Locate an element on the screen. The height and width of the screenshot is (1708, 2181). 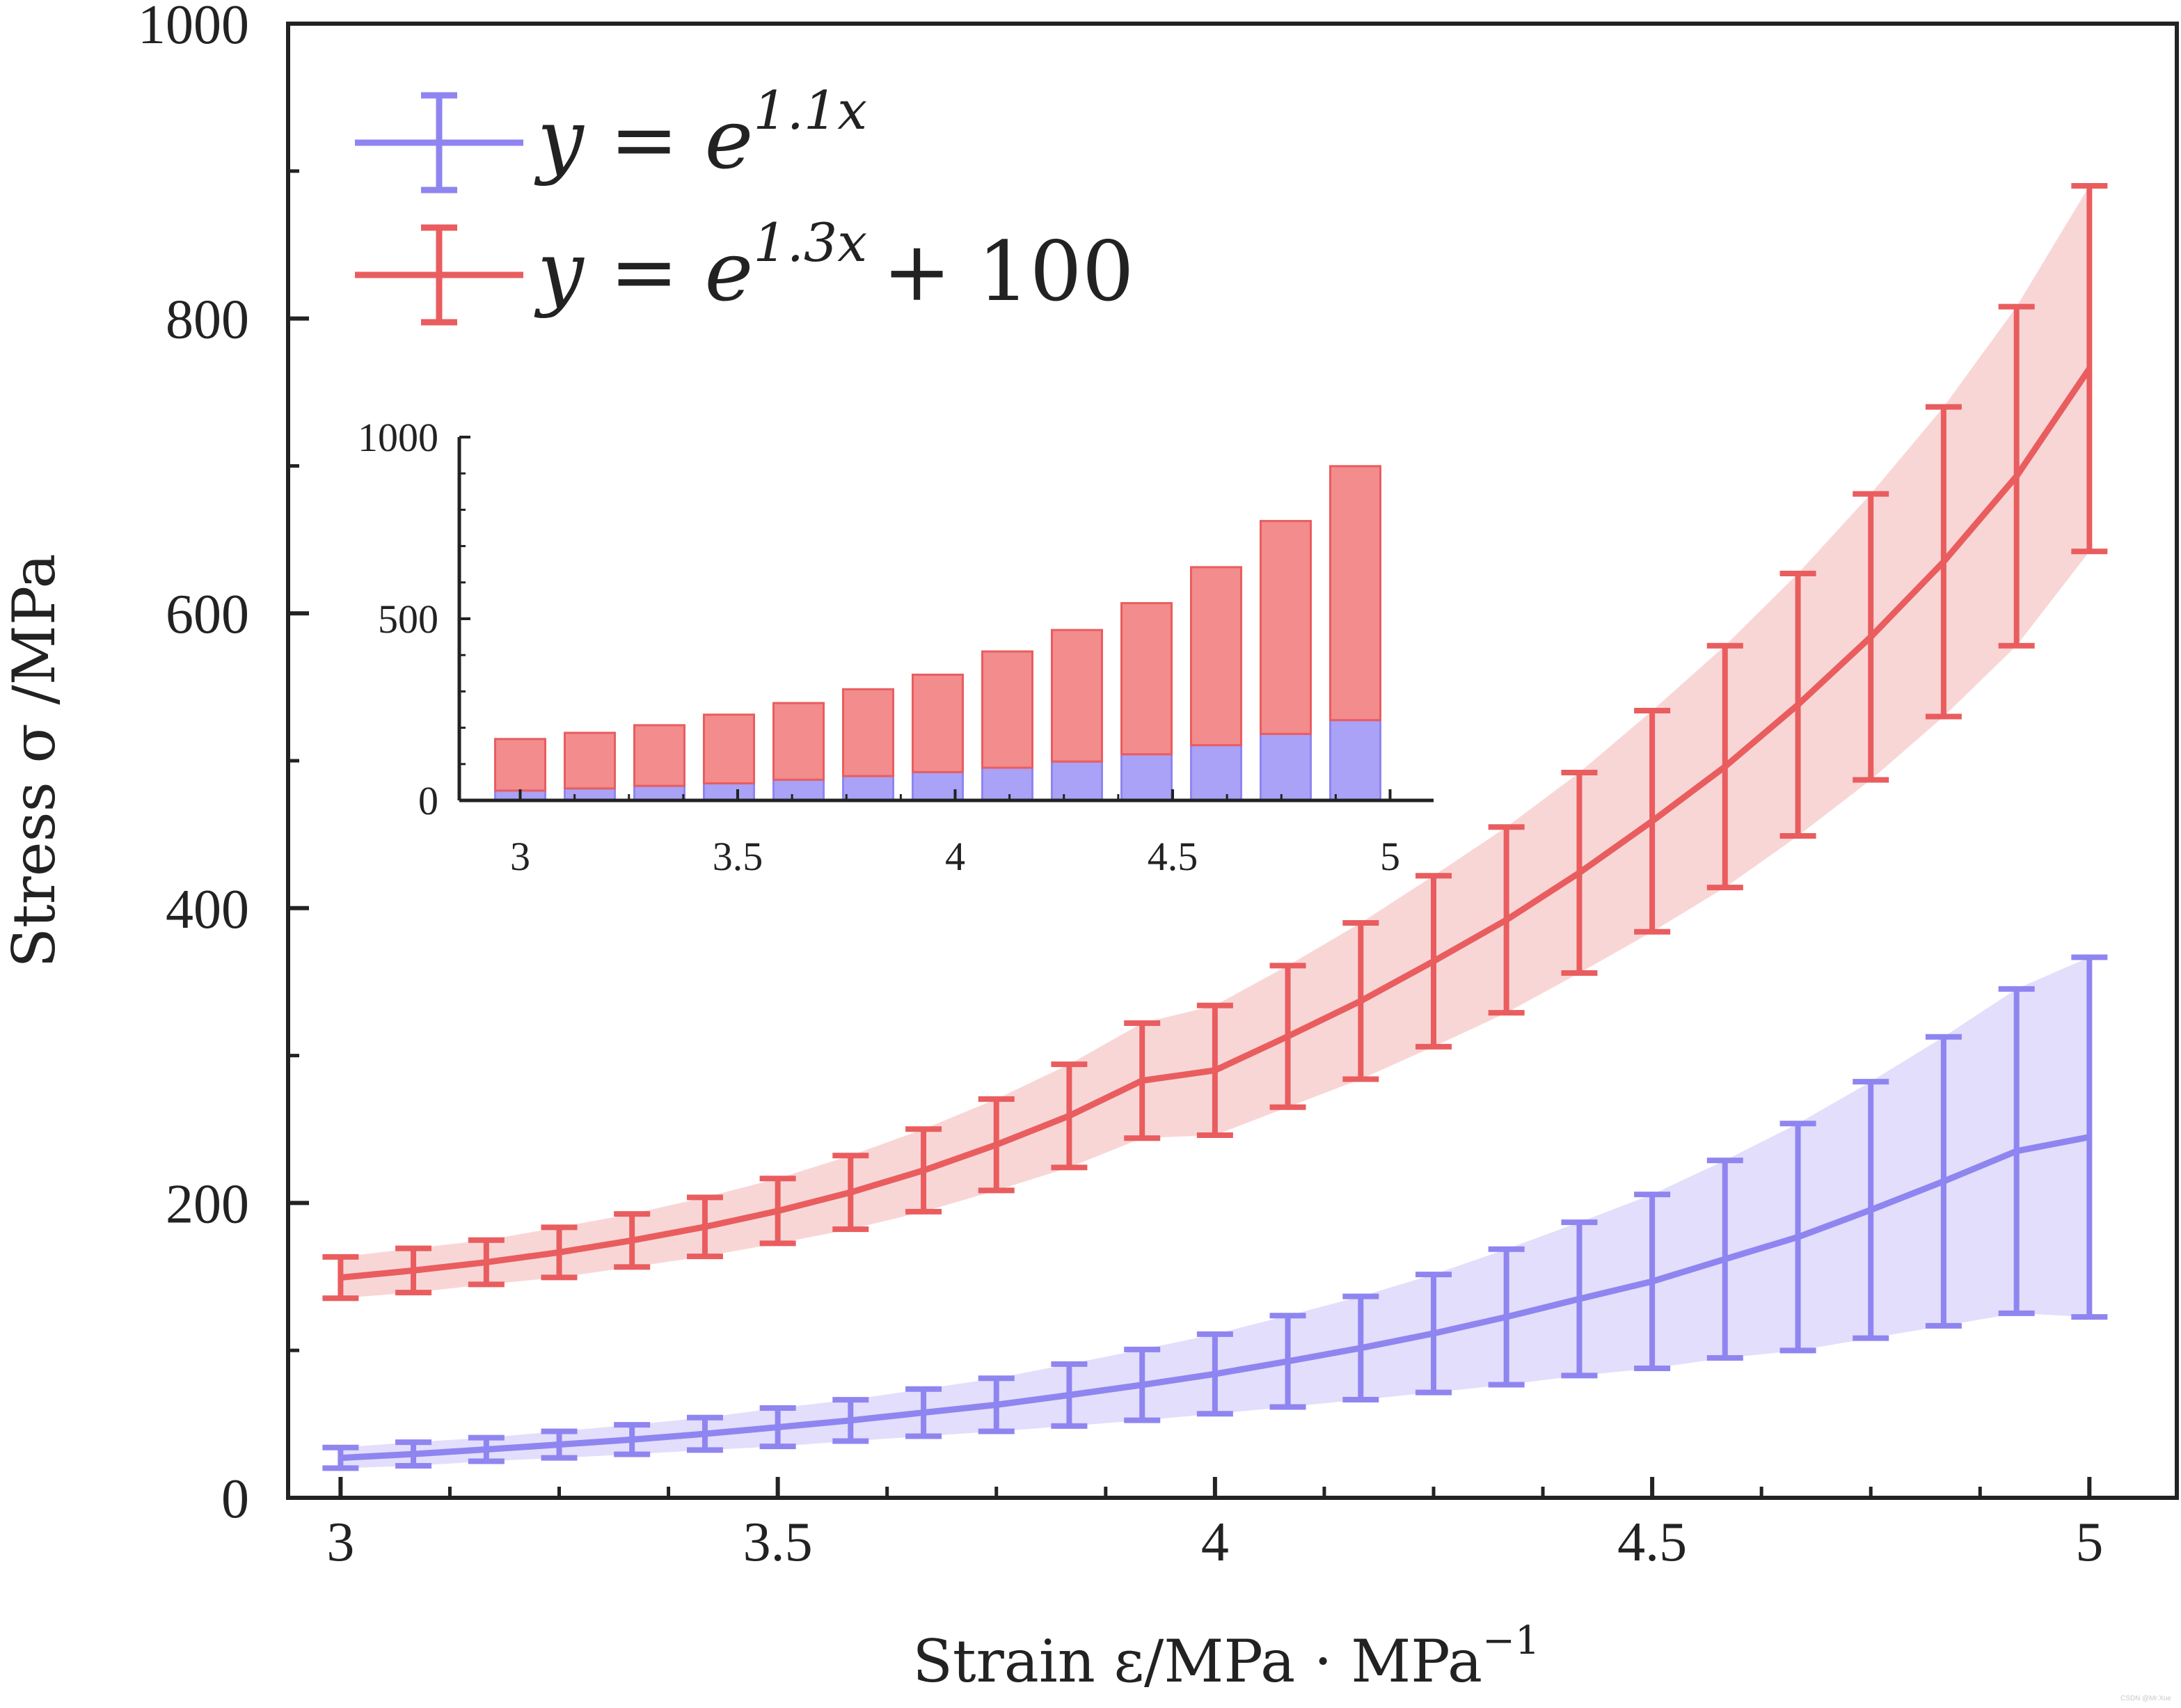
y-axis-label: Stress σ /MPa is located at coordinates (34, 760).